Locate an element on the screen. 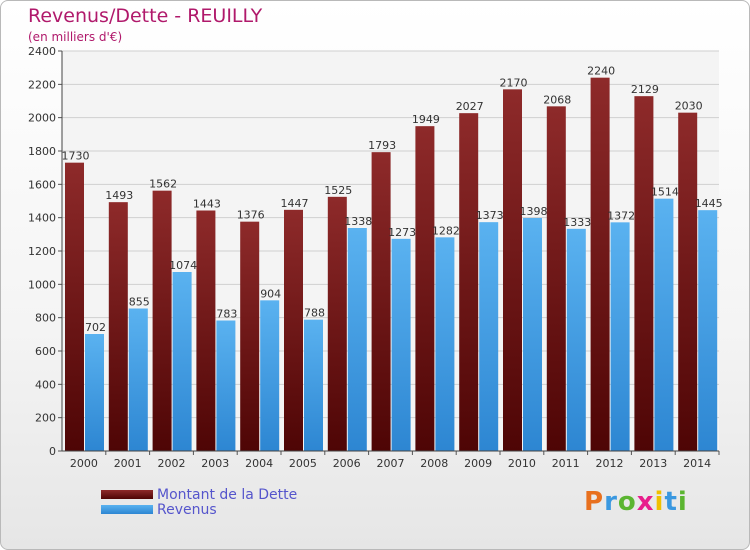 The image size is (750, 550). legend-swatch-revenus is located at coordinates (127, 509).